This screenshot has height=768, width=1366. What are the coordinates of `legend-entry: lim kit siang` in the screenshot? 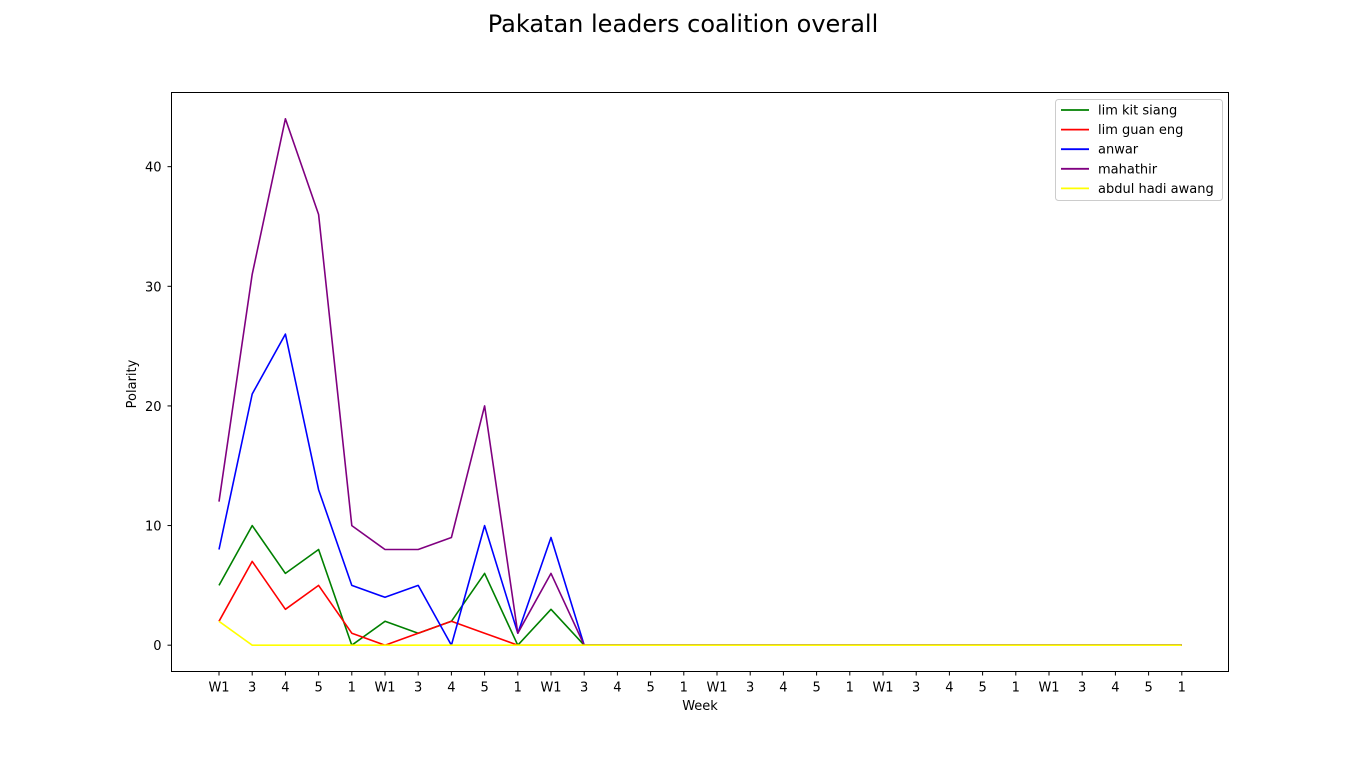 It's located at (1137, 111).